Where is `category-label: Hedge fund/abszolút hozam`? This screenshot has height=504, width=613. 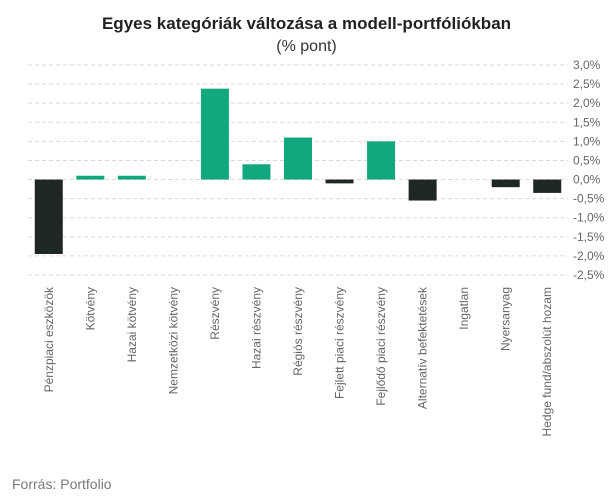 category-label: Hedge fund/abszolút hozam is located at coordinates (547, 361).